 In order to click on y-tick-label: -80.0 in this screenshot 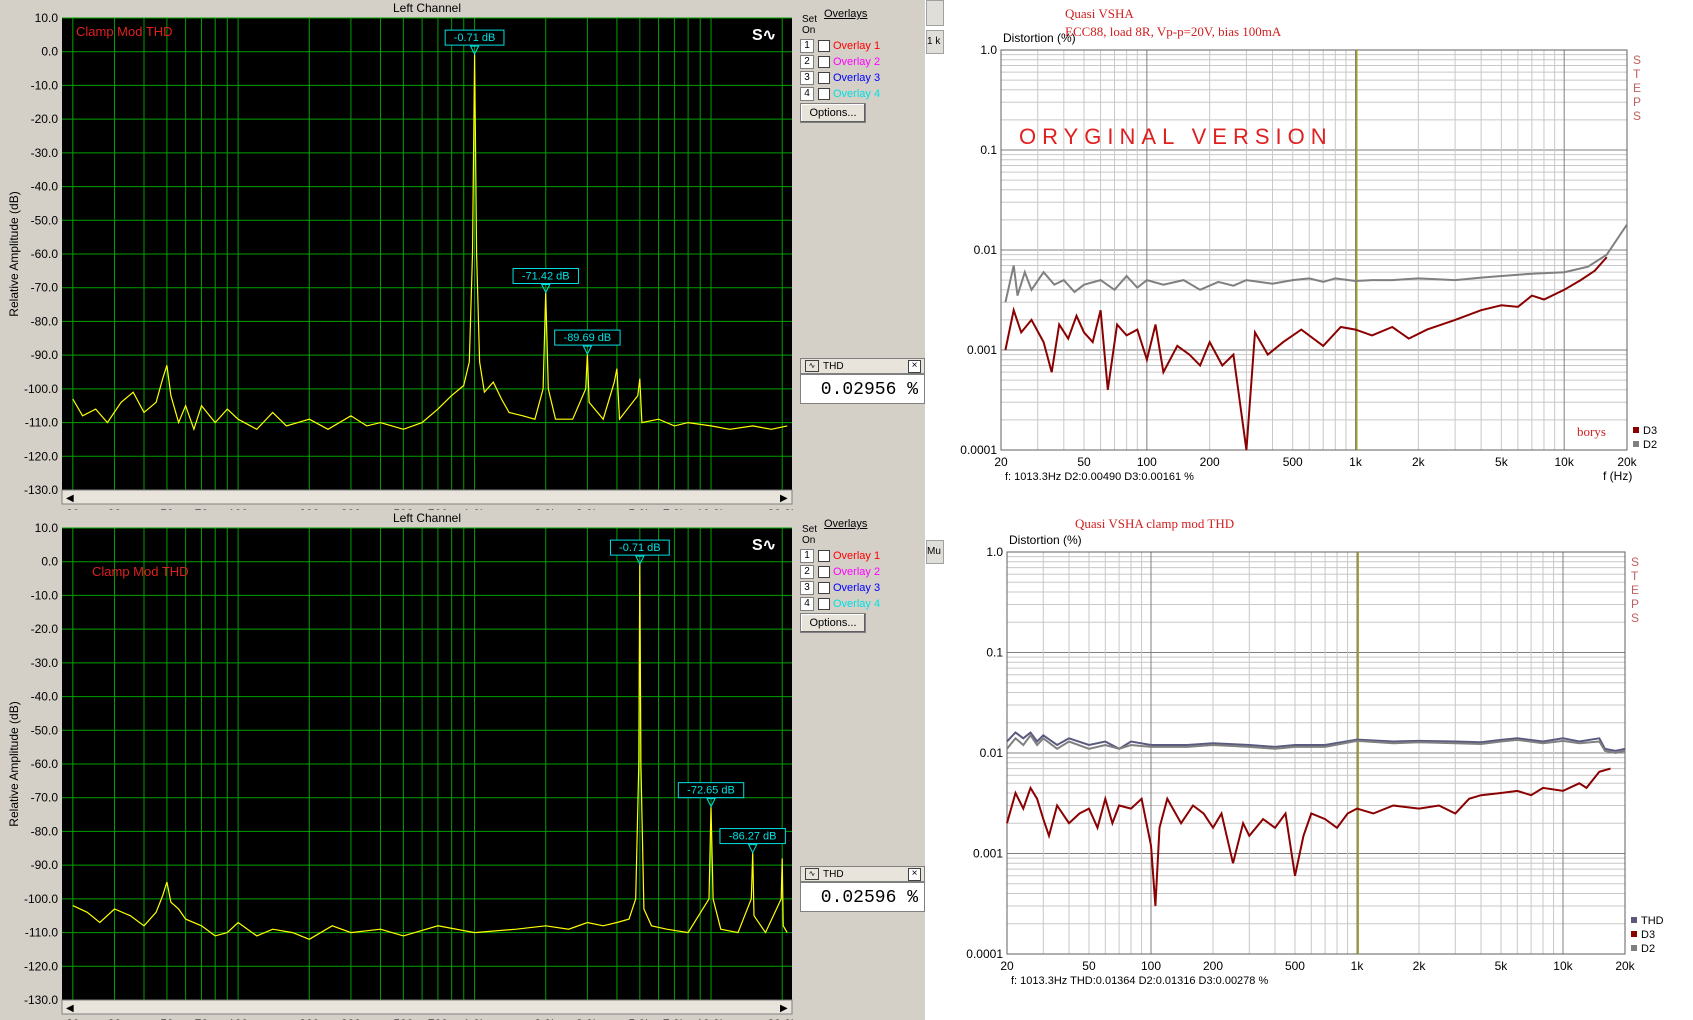, I will do `click(45, 321)`.